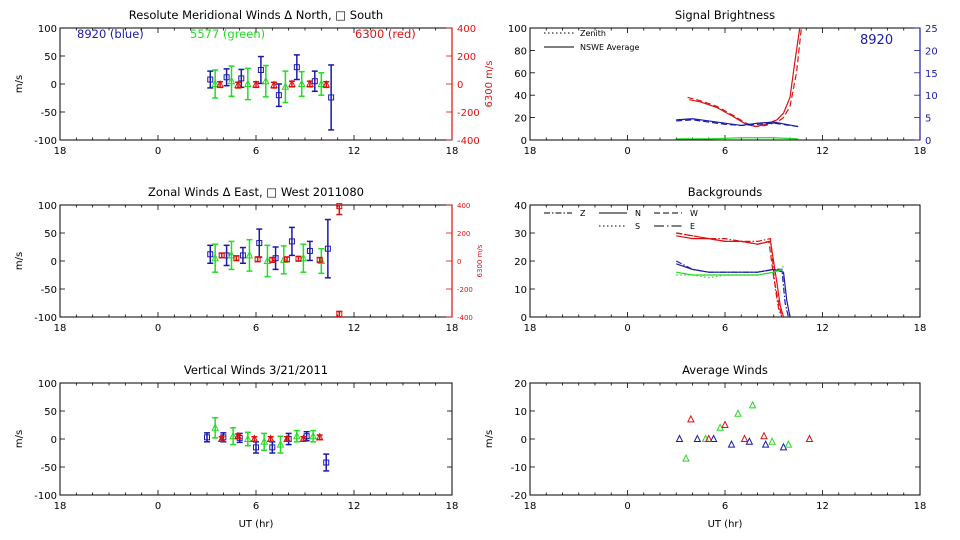 The height and width of the screenshot is (540, 960). I want to click on chart-title: Signal Brightness, so click(725, 15).